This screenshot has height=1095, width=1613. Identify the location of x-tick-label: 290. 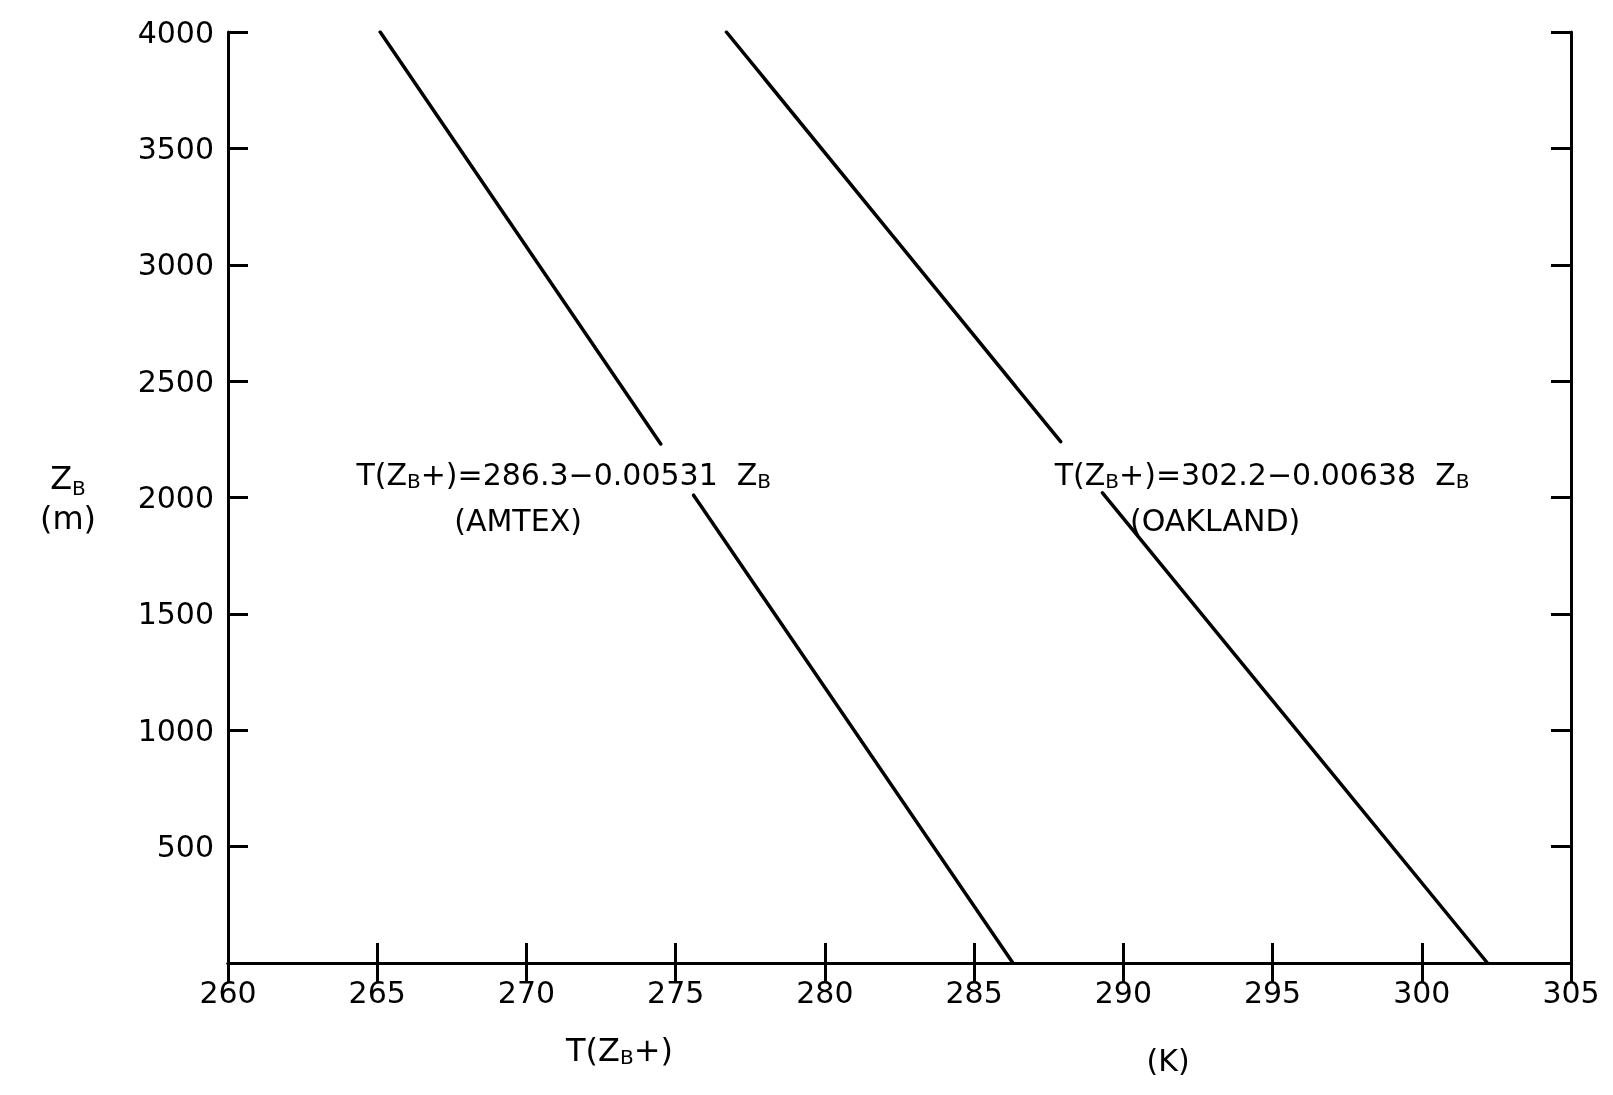
(1123, 992).